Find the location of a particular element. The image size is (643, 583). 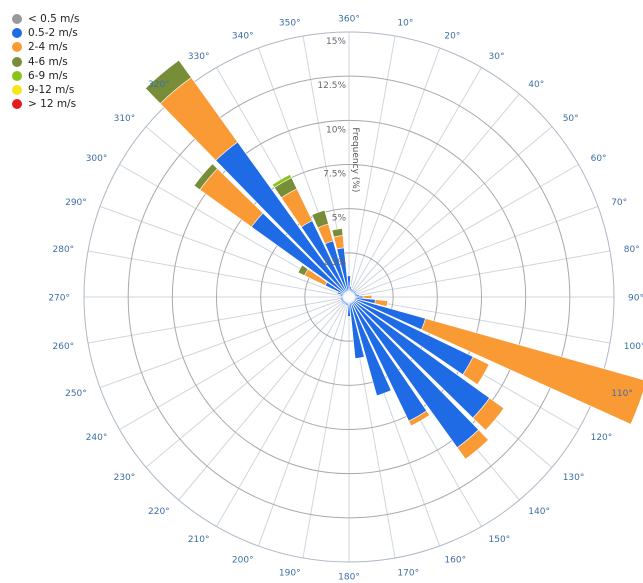

direction-label: 70° is located at coordinates (619, 203).